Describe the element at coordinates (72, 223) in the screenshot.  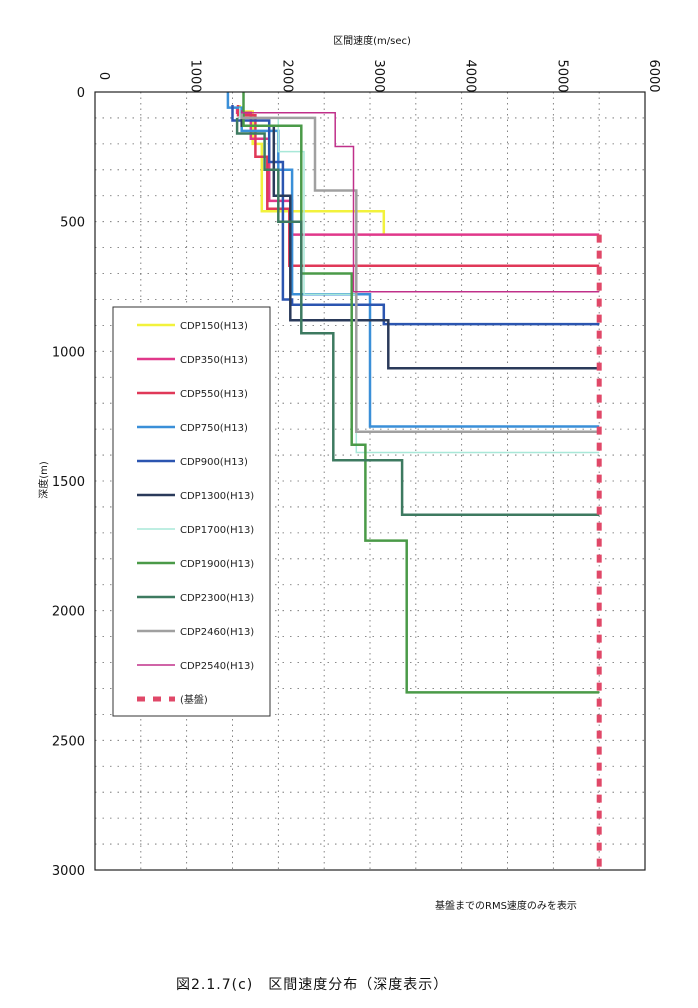
I see `y-tick-label: 500` at that location.